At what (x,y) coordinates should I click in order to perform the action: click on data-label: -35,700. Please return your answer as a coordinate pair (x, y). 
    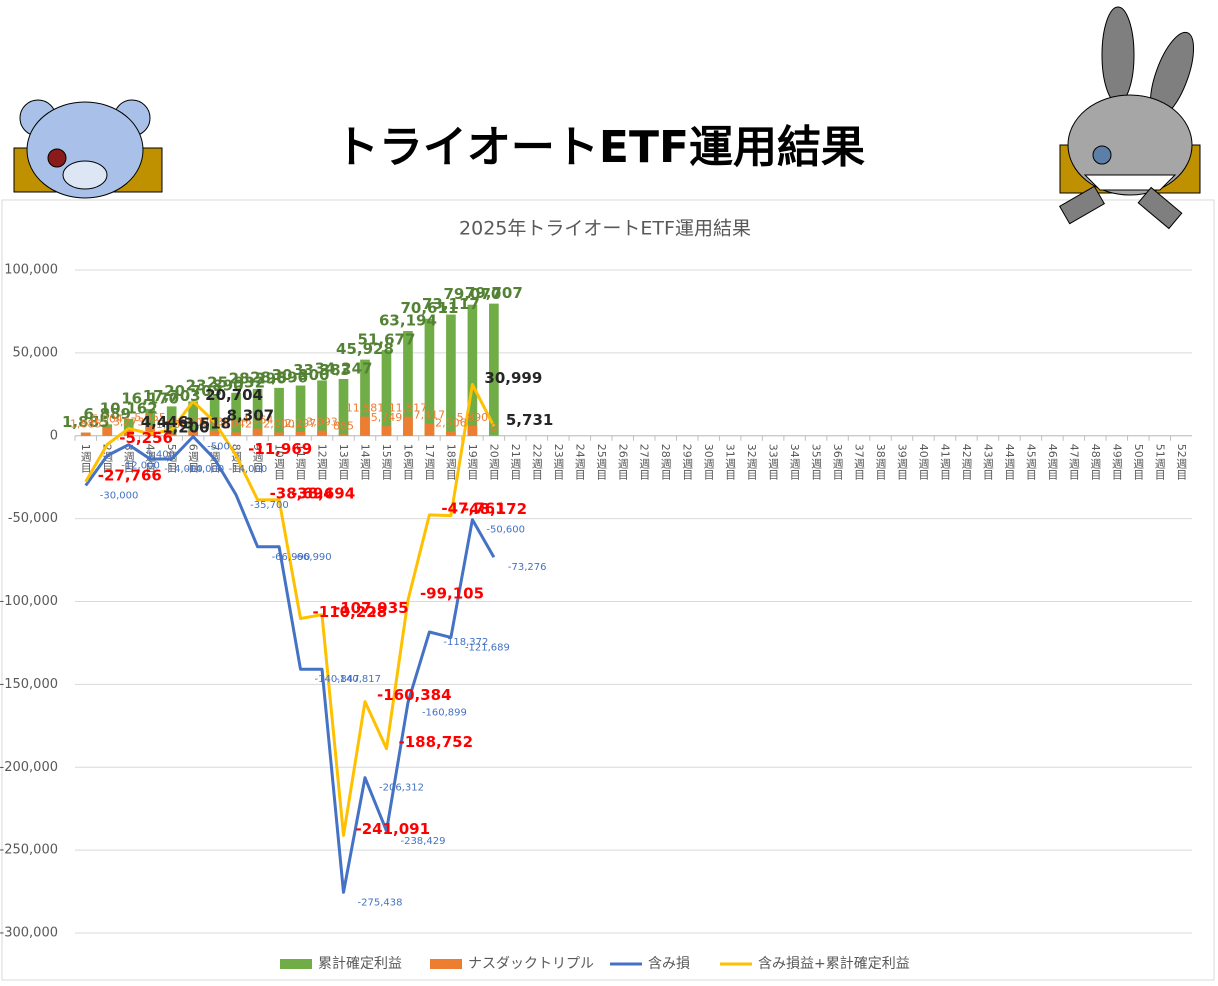
    Looking at the image, I should click on (269, 505).